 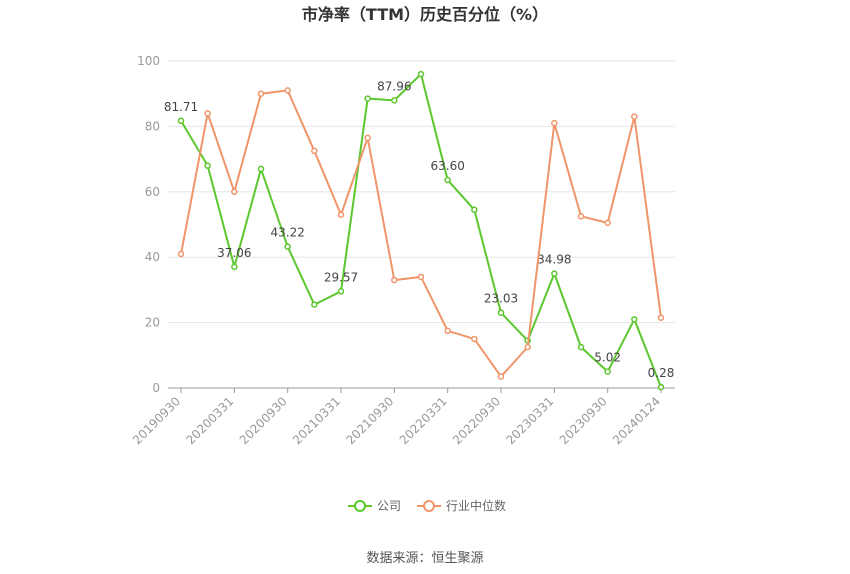 What do you see at coordinates (661, 373) in the screenshot?
I see `data-label: 0.28` at bounding box center [661, 373].